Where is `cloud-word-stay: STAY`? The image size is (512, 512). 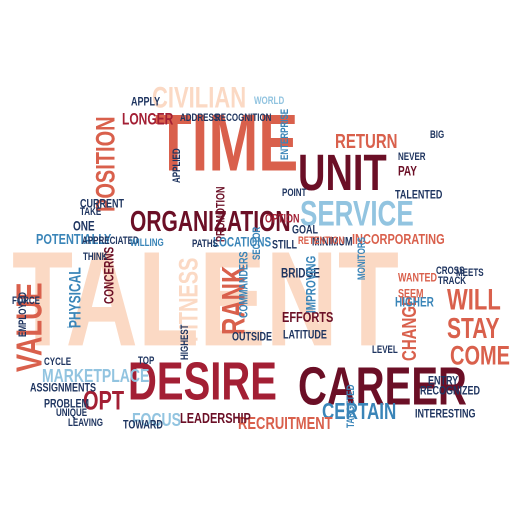 cloud-word-stay: STAY is located at coordinates (473, 329).